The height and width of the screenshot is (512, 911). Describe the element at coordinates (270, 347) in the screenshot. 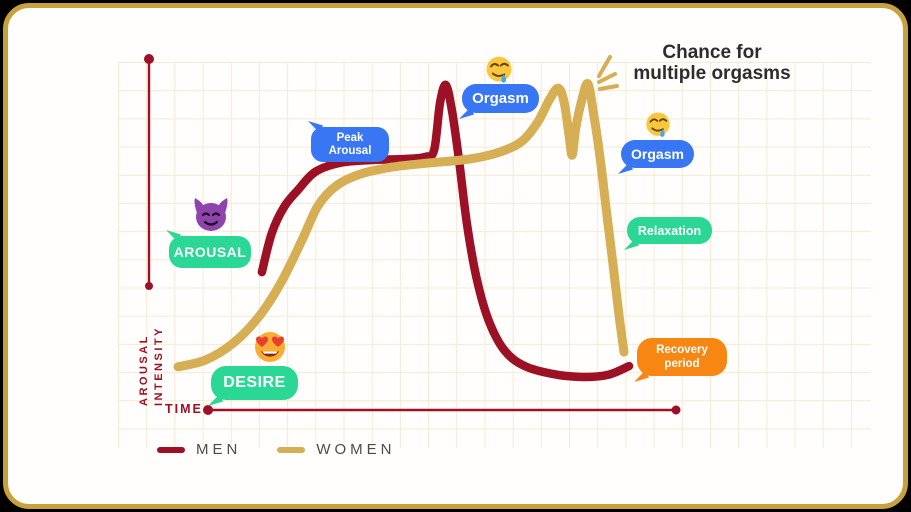

I see `heart-eyes-icon` at that location.